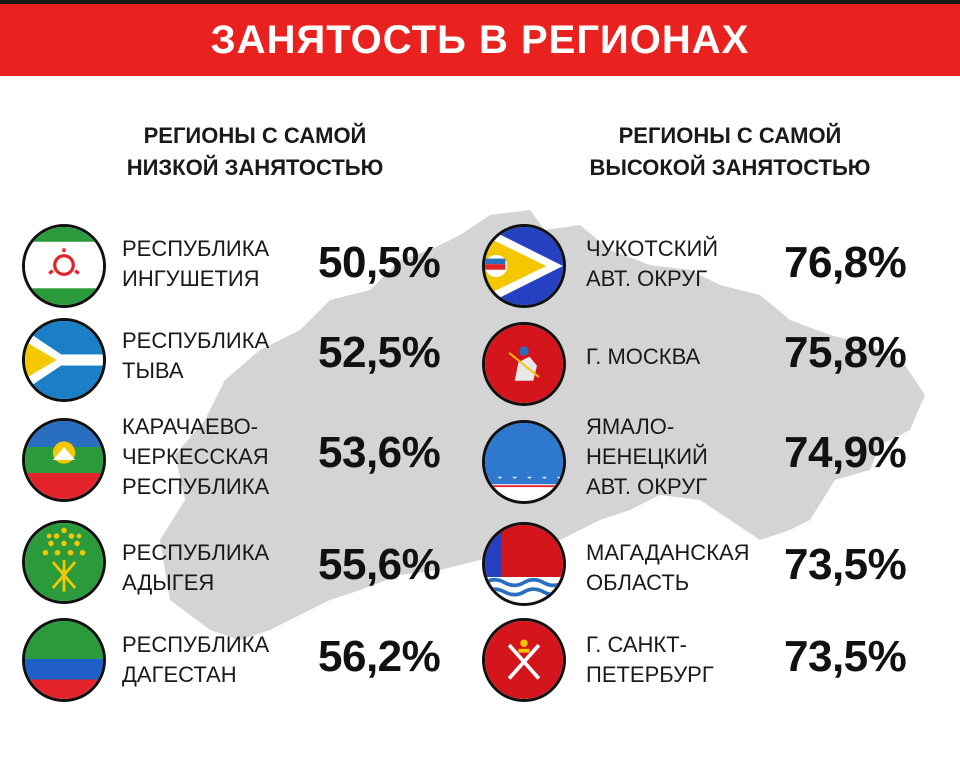 This screenshot has width=960, height=768. Describe the element at coordinates (845, 352) in the screenshot. I see `employment-value: 75,8%` at that location.